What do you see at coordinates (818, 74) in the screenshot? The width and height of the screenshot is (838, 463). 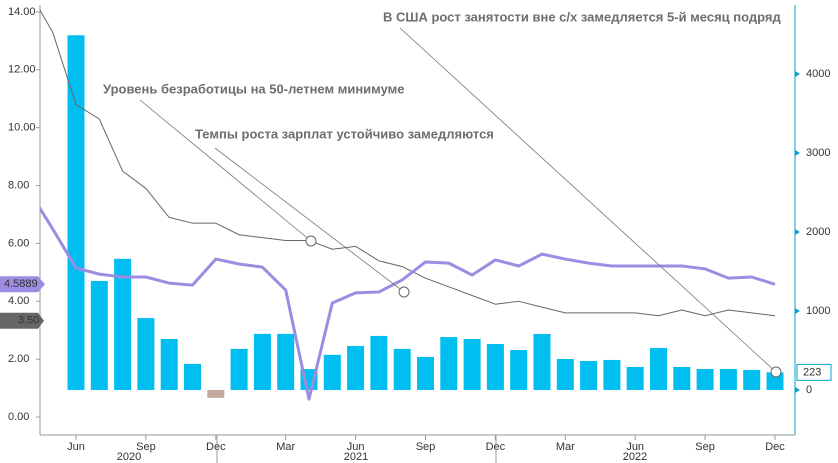 I see `y2-tick-label: 4000` at bounding box center [818, 74].